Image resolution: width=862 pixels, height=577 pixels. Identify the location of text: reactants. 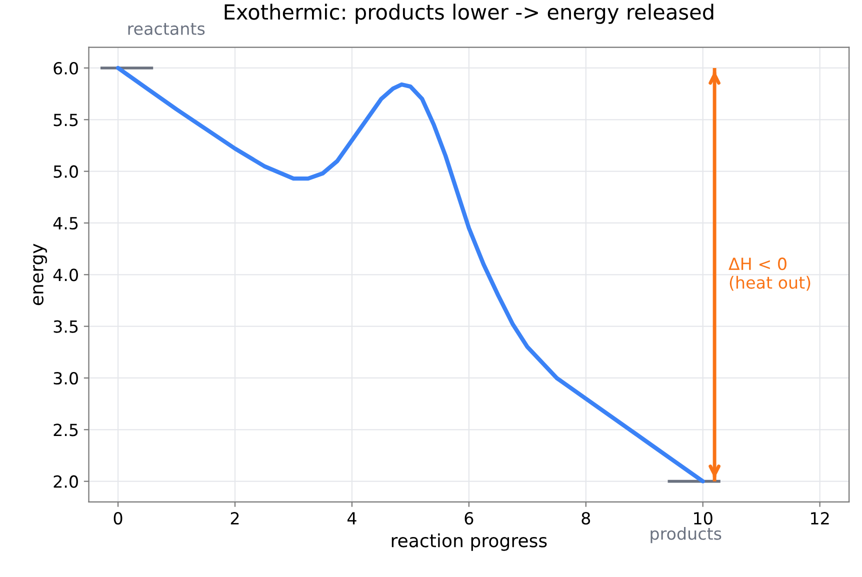
(166, 29).